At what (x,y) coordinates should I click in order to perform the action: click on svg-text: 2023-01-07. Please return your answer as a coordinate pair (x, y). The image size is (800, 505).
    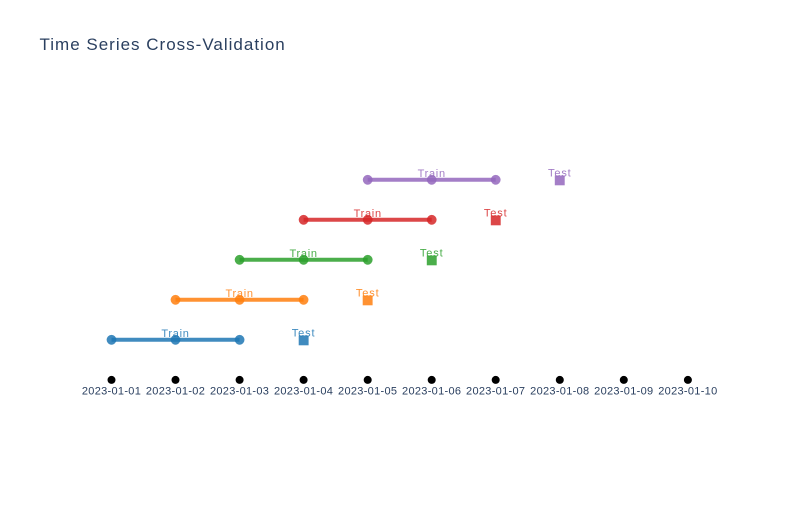
    Looking at the image, I should click on (495, 392).